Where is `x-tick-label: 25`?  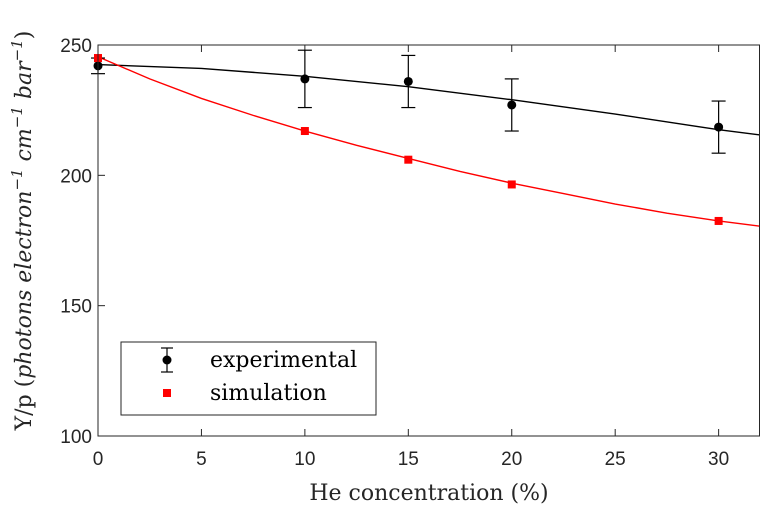 x-tick-label: 25 is located at coordinates (615, 459).